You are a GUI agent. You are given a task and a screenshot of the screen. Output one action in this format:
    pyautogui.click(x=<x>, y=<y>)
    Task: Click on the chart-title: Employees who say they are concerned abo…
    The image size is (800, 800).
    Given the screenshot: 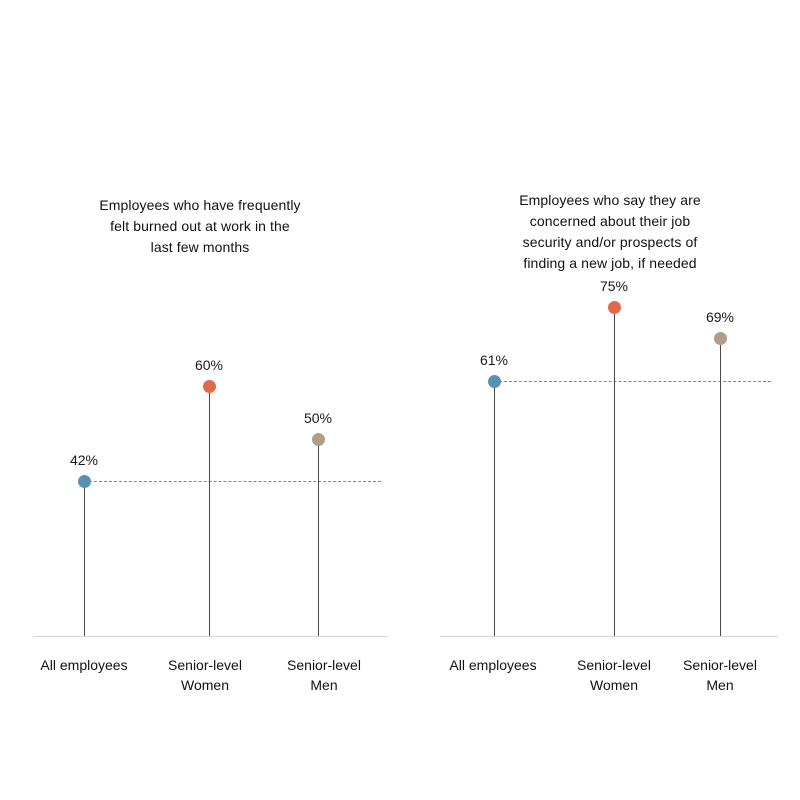 What is the action you would take?
    pyautogui.click(x=610, y=232)
    